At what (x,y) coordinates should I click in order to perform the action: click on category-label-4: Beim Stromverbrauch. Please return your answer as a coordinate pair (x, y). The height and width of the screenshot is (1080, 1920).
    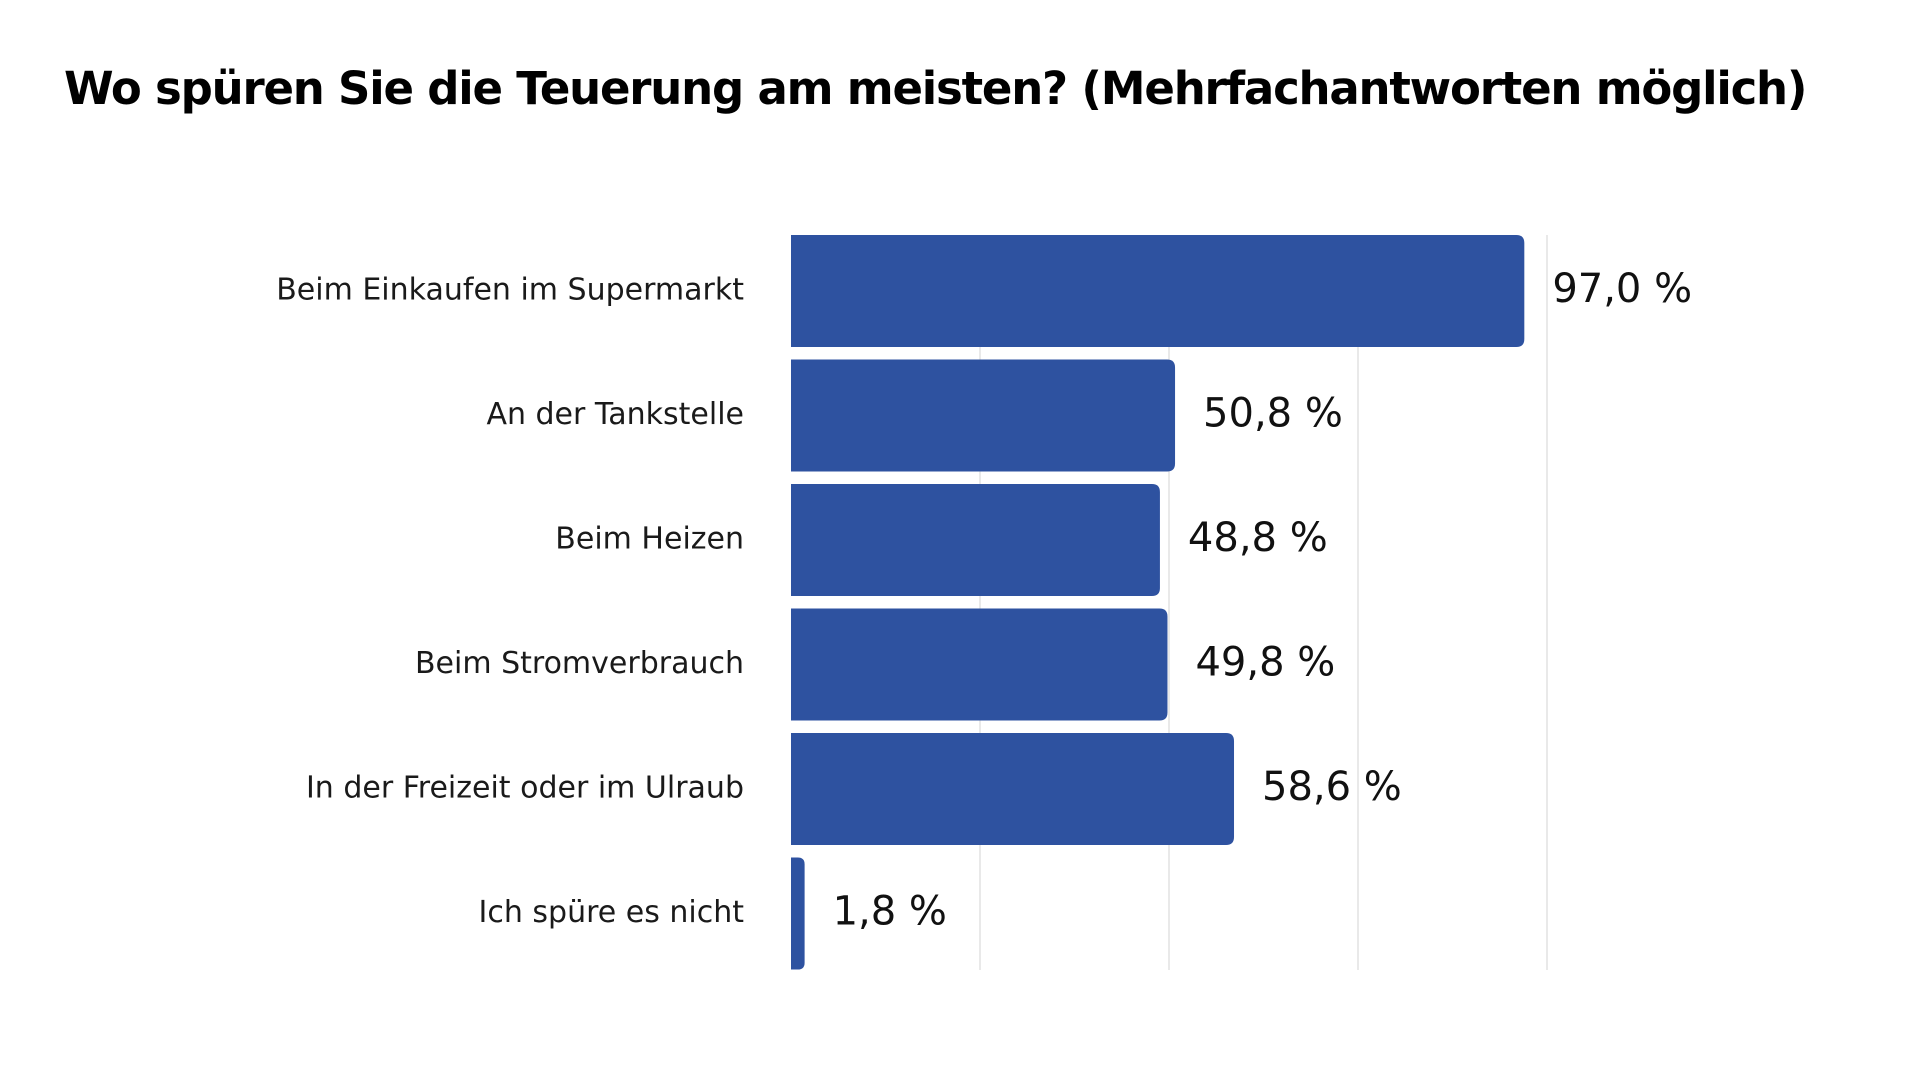
    Looking at the image, I should click on (579, 663).